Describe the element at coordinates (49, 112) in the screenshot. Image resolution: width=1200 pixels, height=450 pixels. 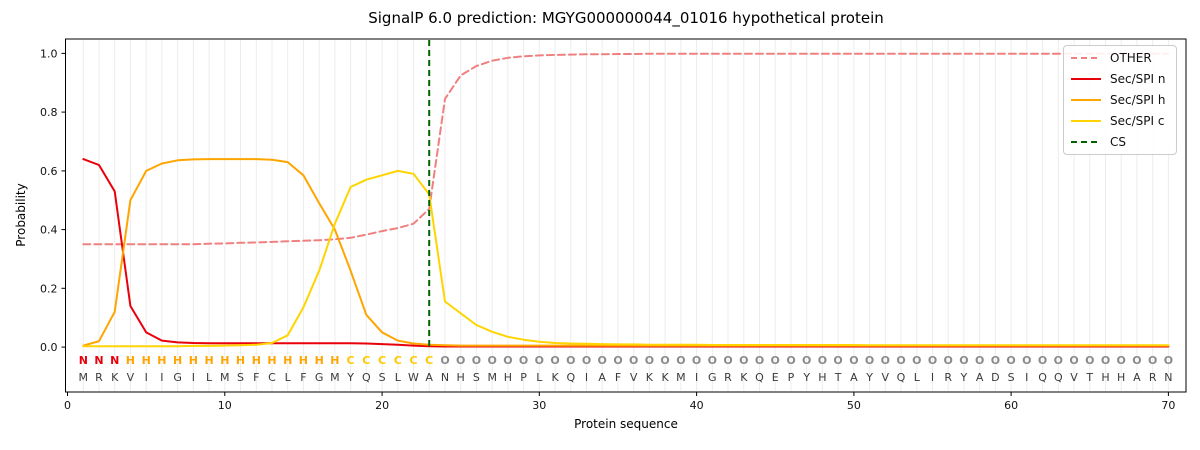
I see `y-tick-label: 0.8` at that location.